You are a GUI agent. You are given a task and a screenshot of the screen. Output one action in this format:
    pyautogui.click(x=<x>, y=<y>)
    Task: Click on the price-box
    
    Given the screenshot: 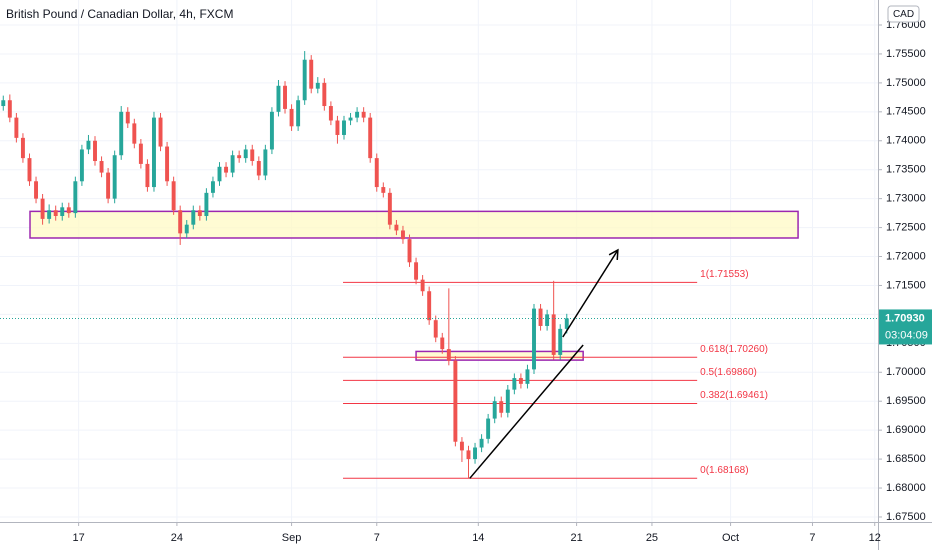 What is the action you would take?
    pyautogui.click(x=905, y=327)
    